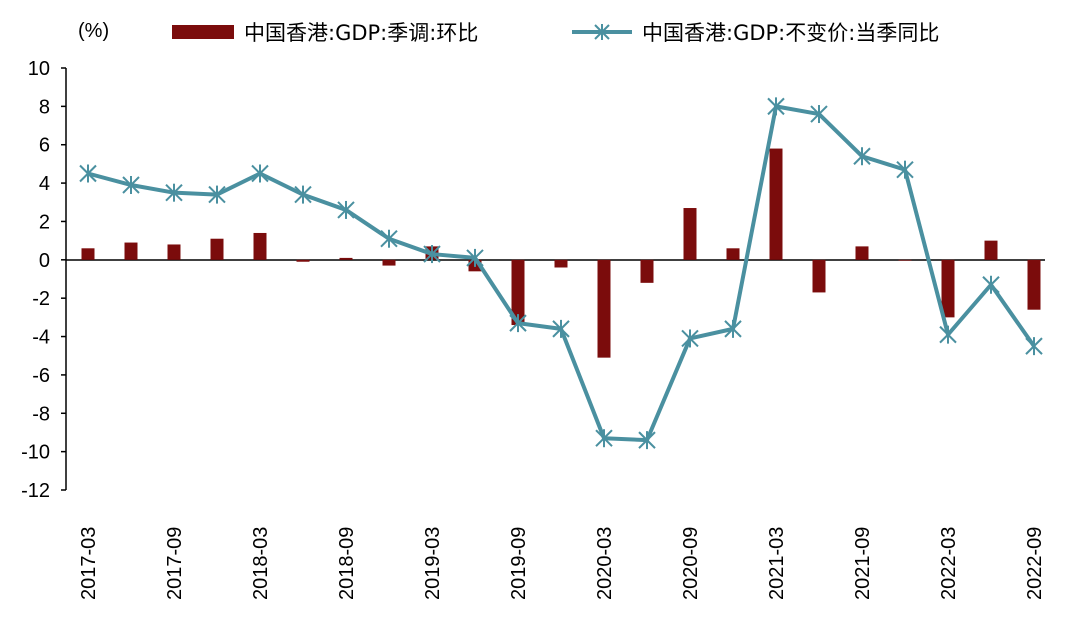 Image resolution: width=1080 pixels, height=630 pixels. What do you see at coordinates (361, 33) in the screenshot?
I see `legend-label-bar: 中国香港:GDP:季调:环比` at bounding box center [361, 33].